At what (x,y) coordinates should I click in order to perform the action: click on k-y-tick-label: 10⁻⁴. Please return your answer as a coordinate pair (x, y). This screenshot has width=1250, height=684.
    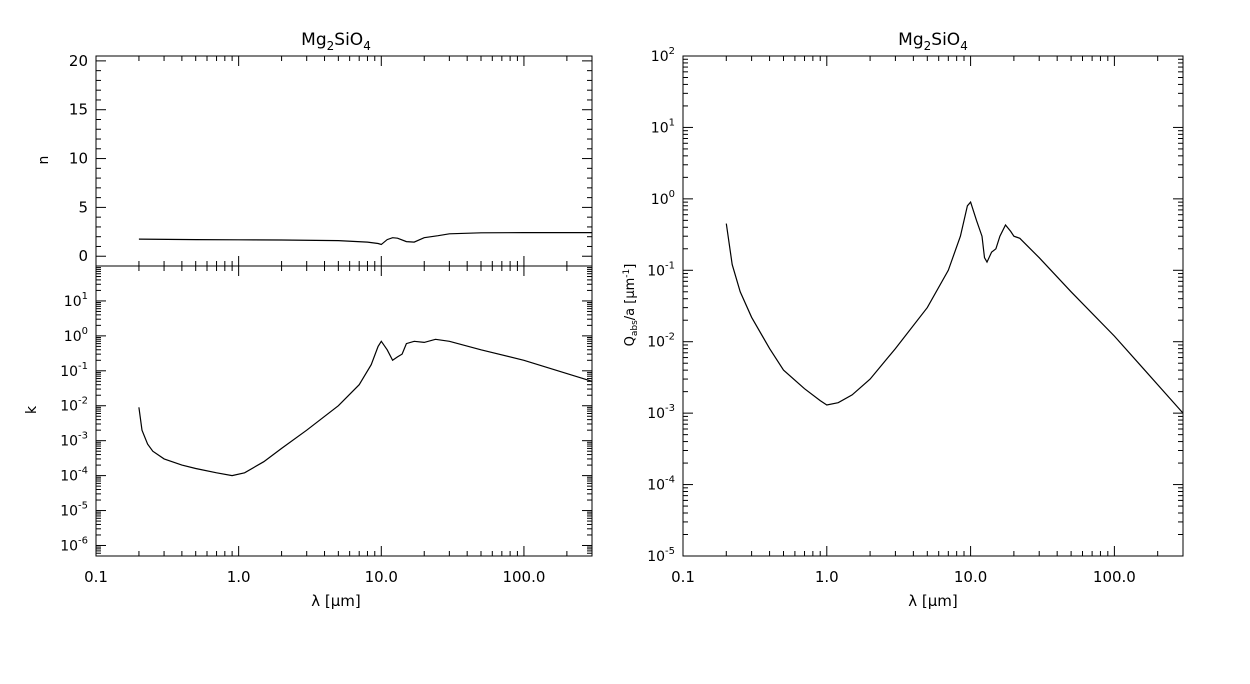
    Looking at the image, I should click on (74, 475).